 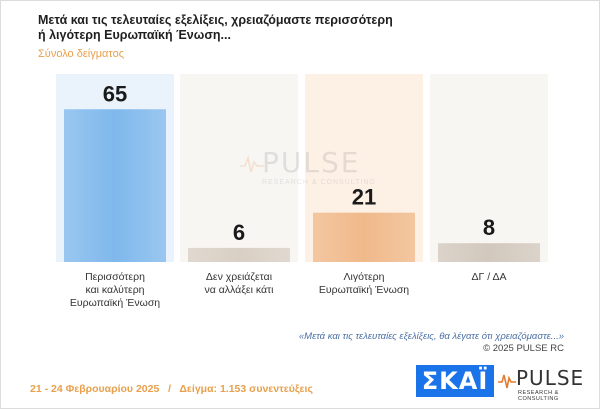 What do you see at coordinates (550, 378) in the screenshot?
I see `pulse-logo-text: PULSE` at bounding box center [550, 378].